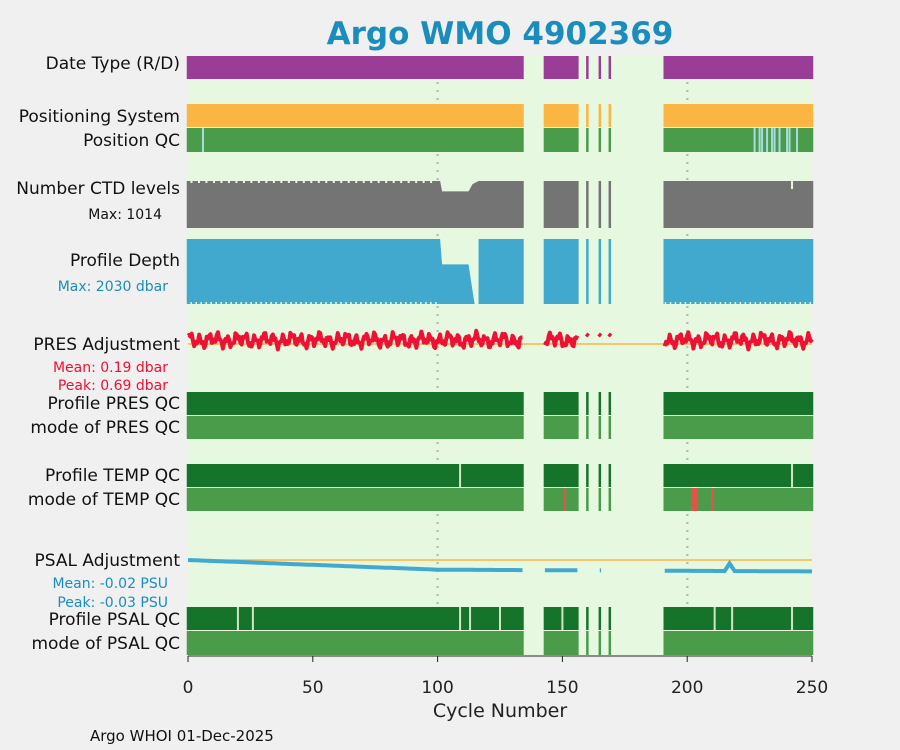 The width and height of the screenshot is (900, 750). What do you see at coordinates (113, 404) in the screenshot?
I see `label-profile-pres-qc: Profile PRES QC` at bounding box center [113, 404].